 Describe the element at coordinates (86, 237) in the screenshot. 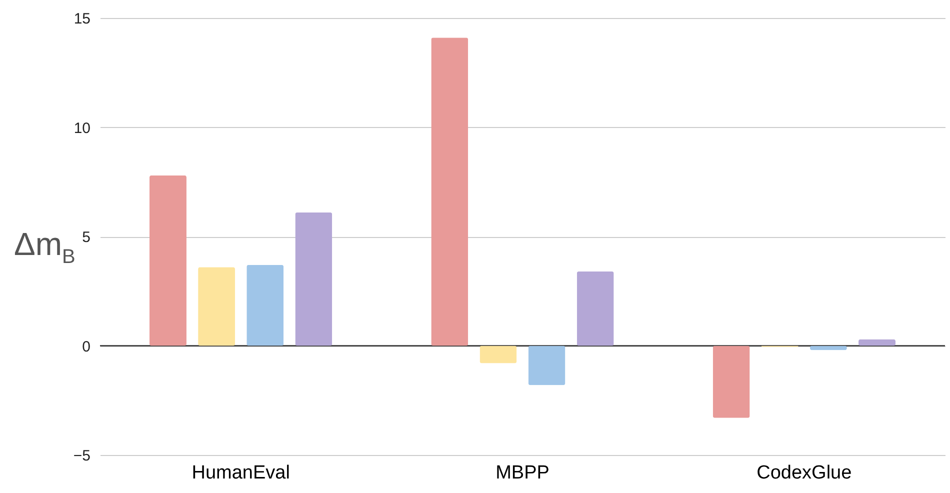

I see `y-tick-label: 5` at that location.